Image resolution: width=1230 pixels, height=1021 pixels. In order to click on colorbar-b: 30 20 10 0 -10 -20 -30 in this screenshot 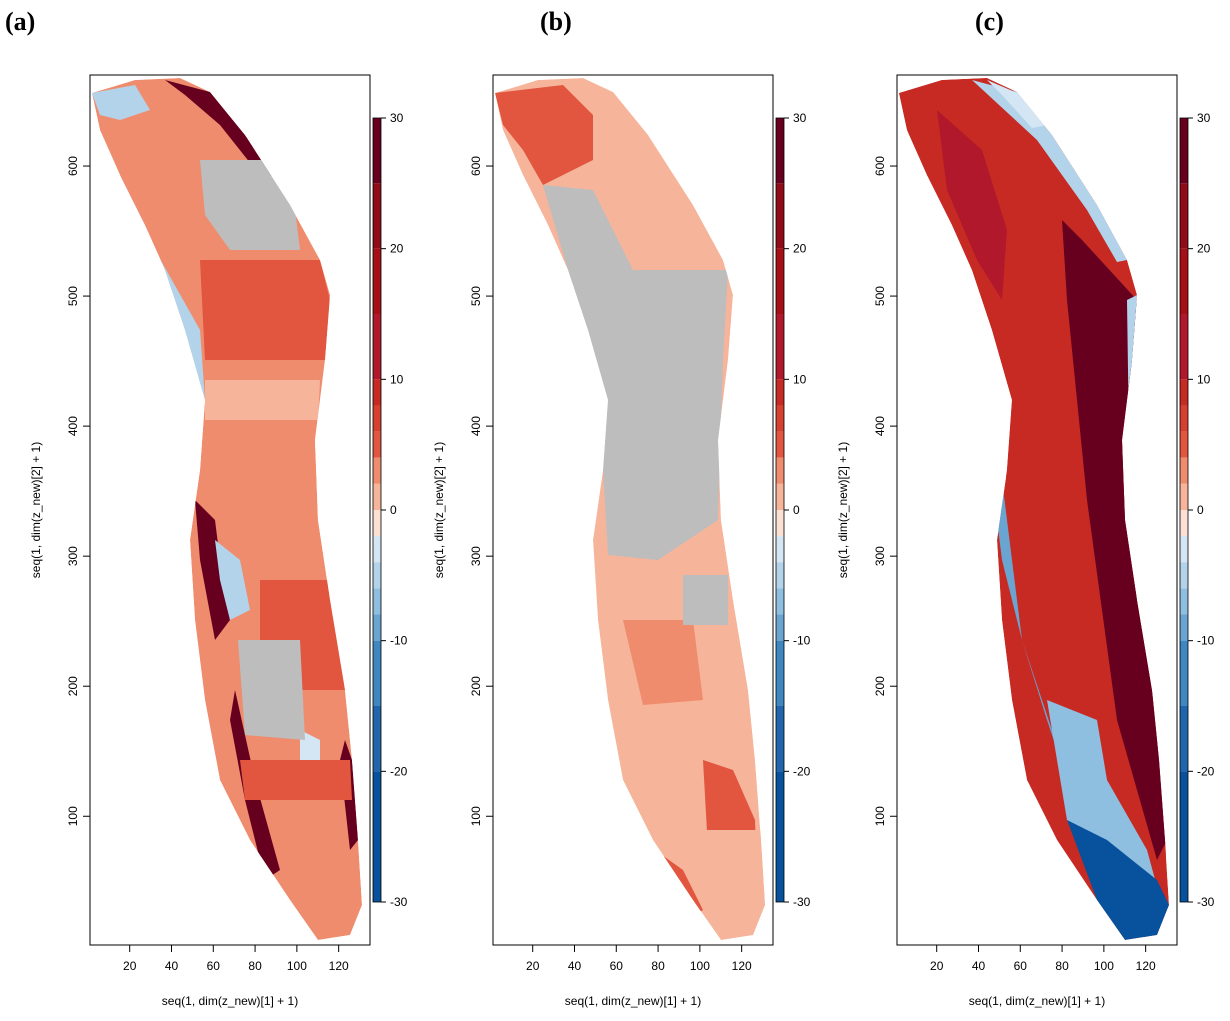, I will do `click(793, 510)`.